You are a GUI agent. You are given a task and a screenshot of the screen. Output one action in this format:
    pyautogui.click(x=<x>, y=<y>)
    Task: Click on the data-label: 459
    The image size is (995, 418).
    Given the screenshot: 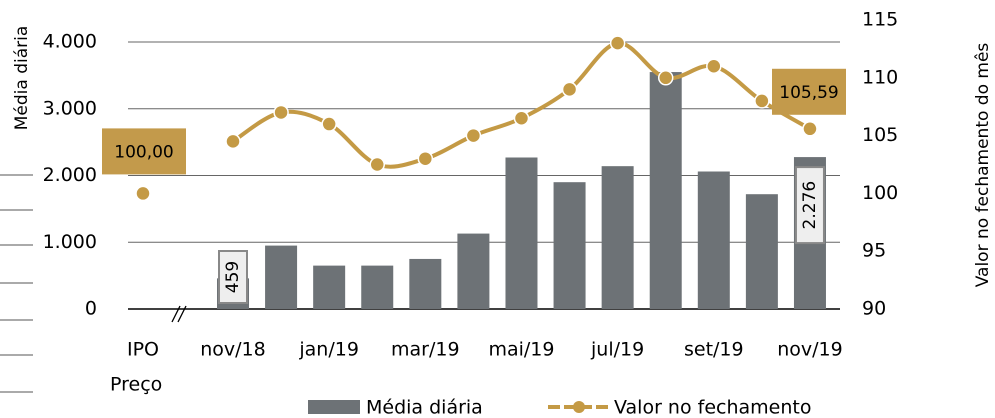 What is the action you would take?
    pyautogui.click(x=233, y=277)
    